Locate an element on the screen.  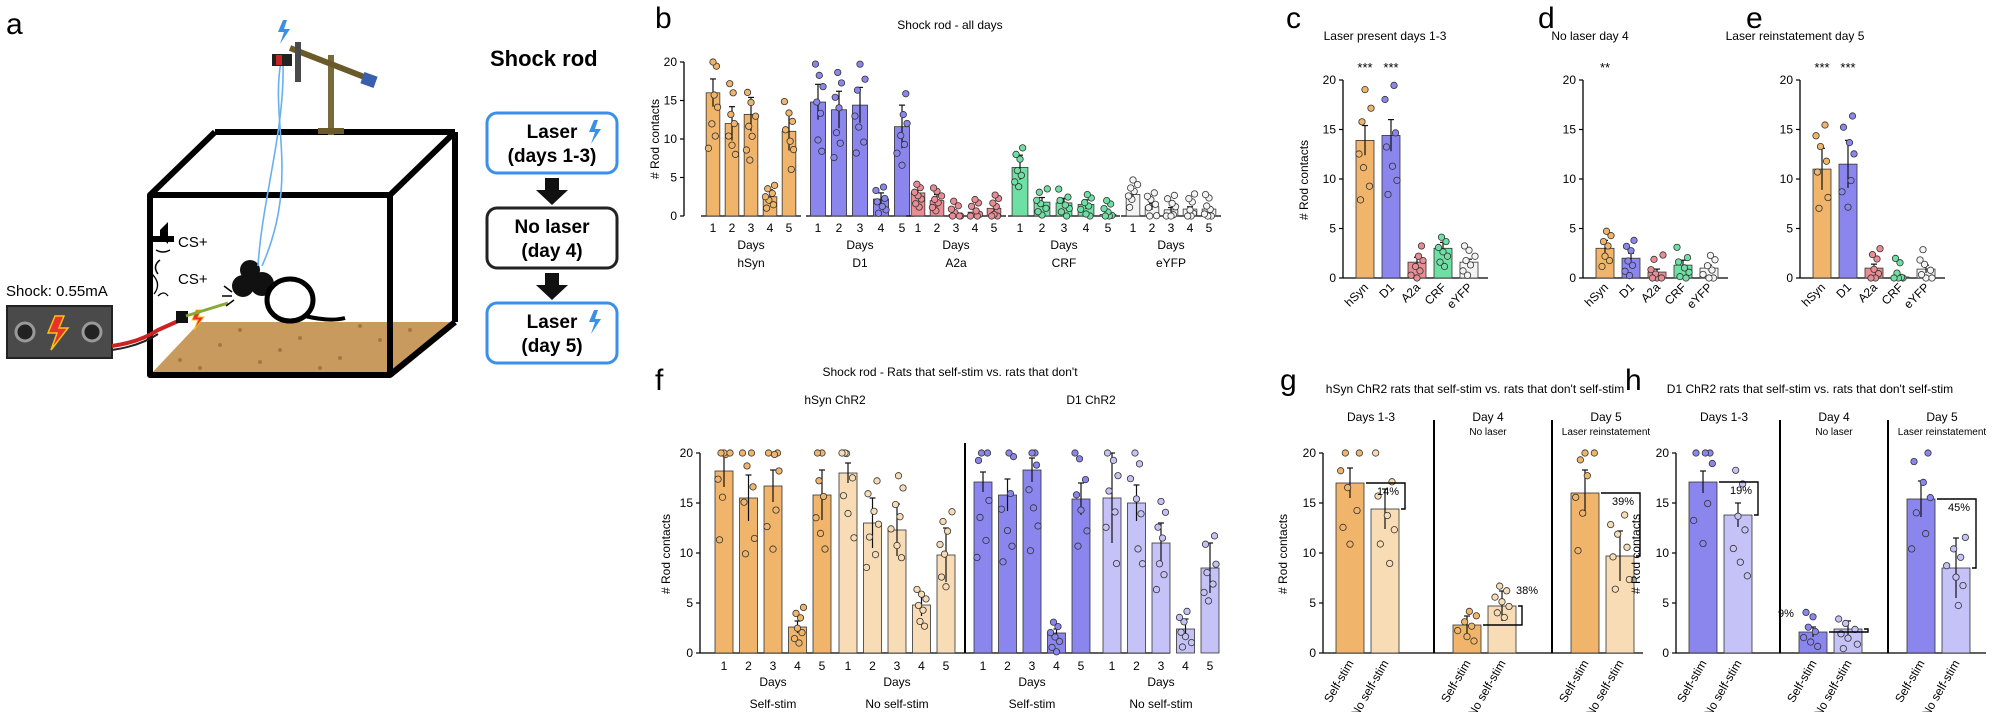
y-tick-label: 15 is located at coordinates (1330, 130).